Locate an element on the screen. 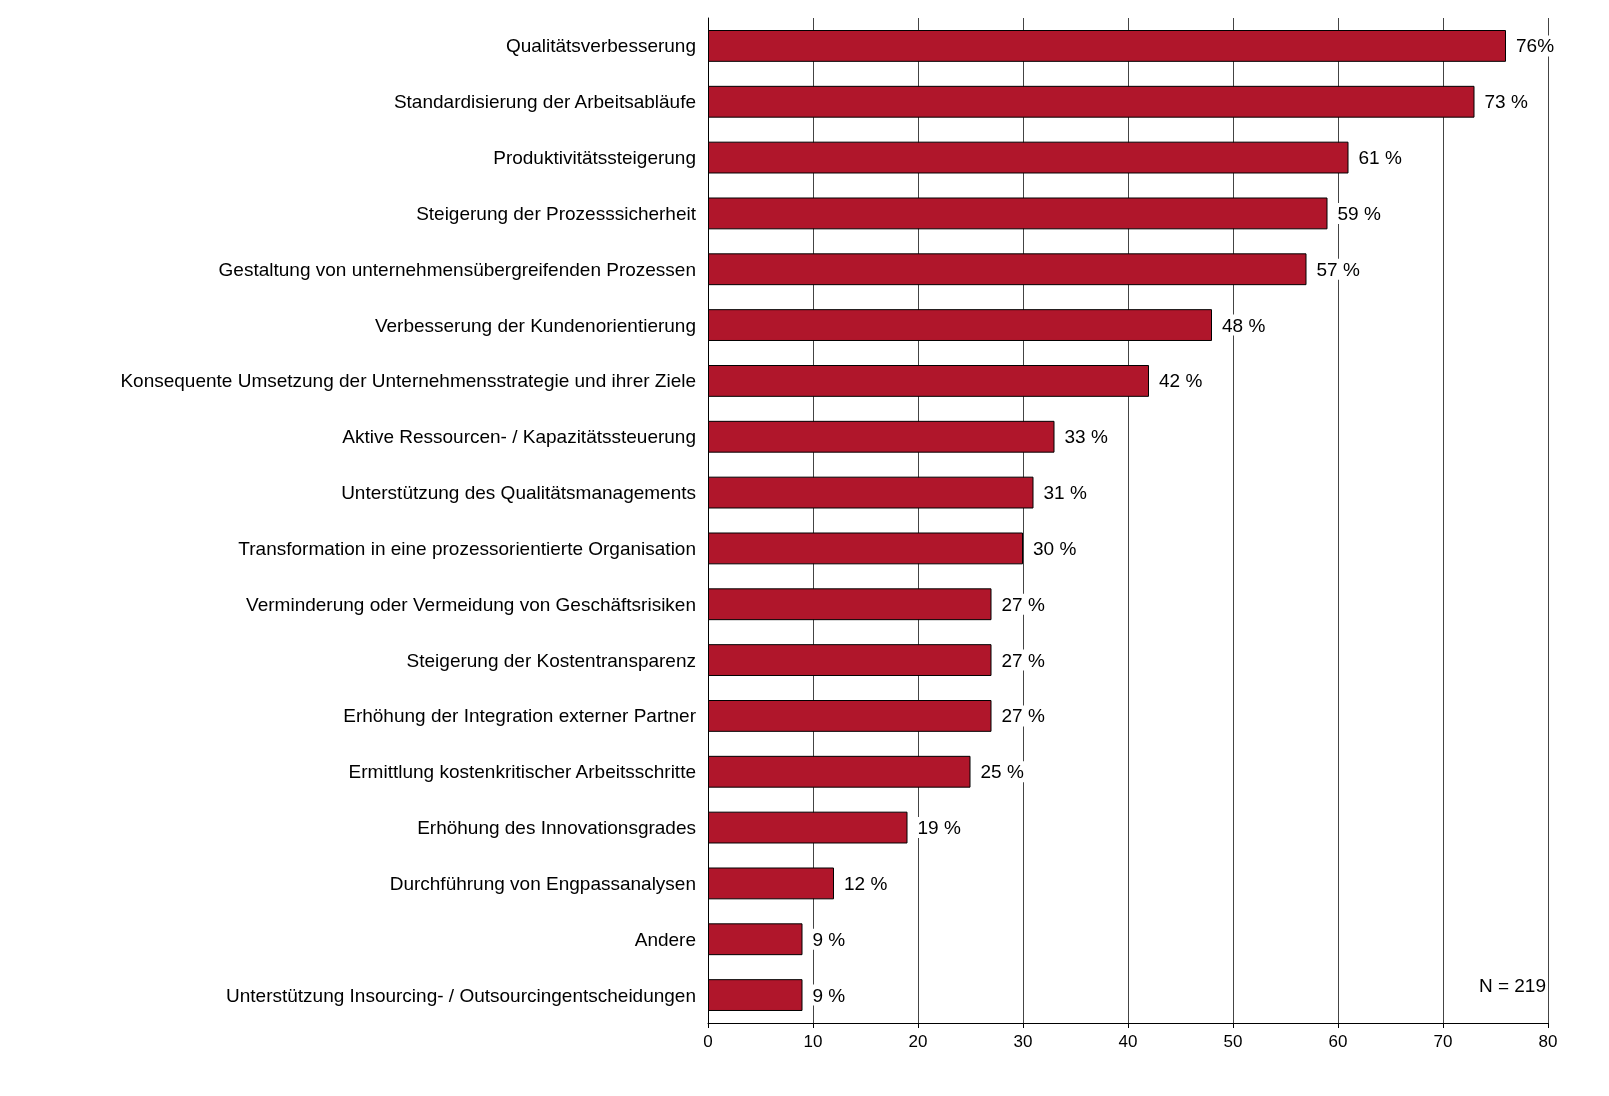  data-label: 12 % is located at coordinates (866, 883).